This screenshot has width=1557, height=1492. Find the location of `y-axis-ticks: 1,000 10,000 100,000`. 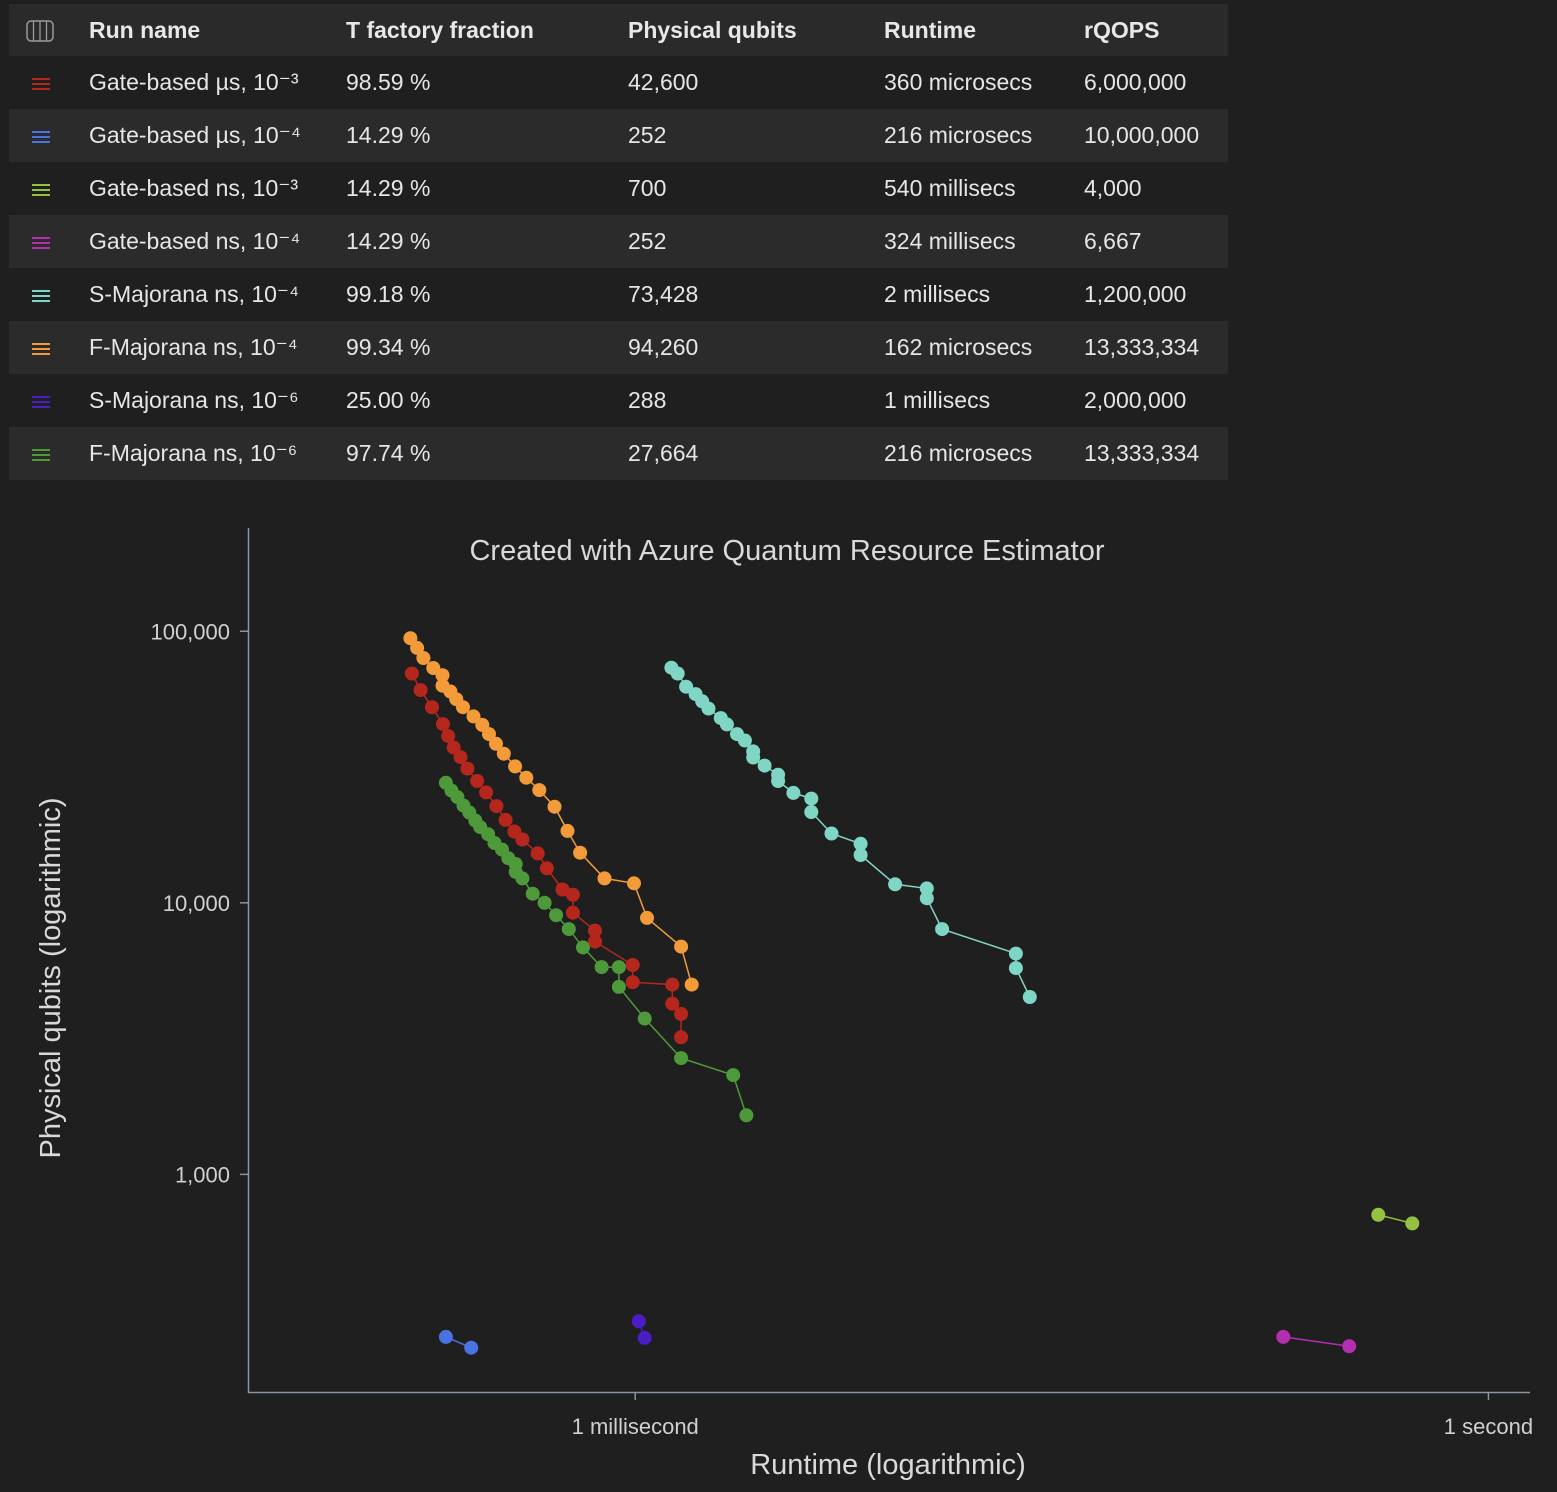

y-axis-ticks: 1,000 10,000 100,000 is located at coordinates (199, 903).